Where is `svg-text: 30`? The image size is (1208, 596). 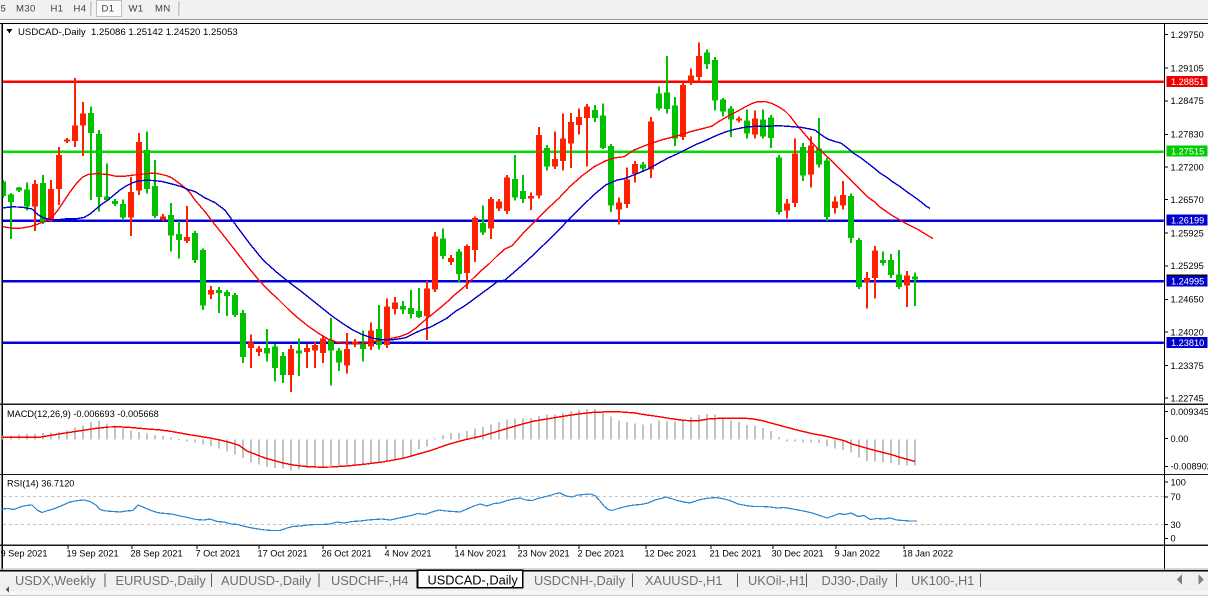 svg-text: 30 is located at coordinates (1176, 525).